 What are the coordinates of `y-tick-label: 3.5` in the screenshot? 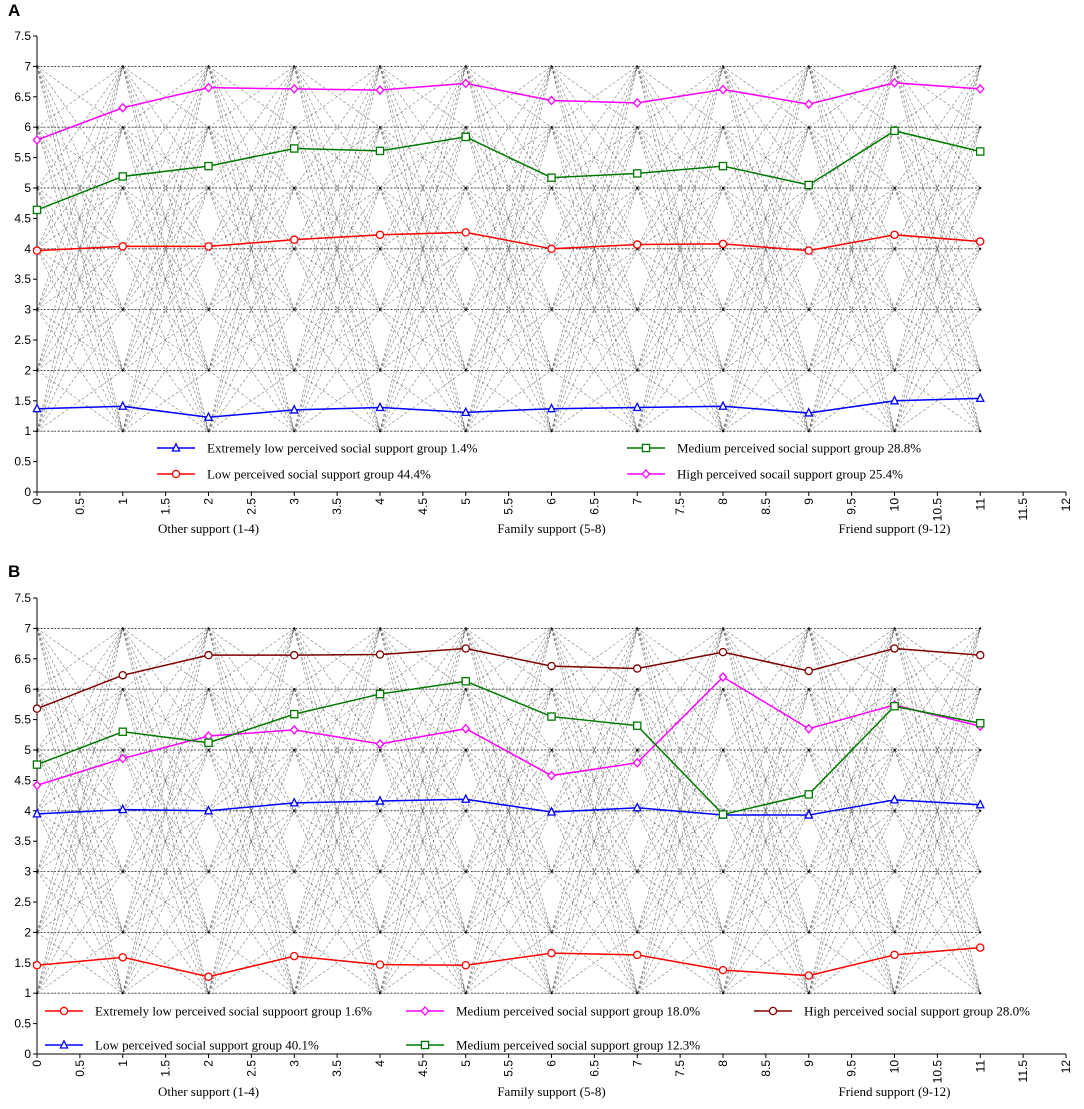 It's located at (22, 279).